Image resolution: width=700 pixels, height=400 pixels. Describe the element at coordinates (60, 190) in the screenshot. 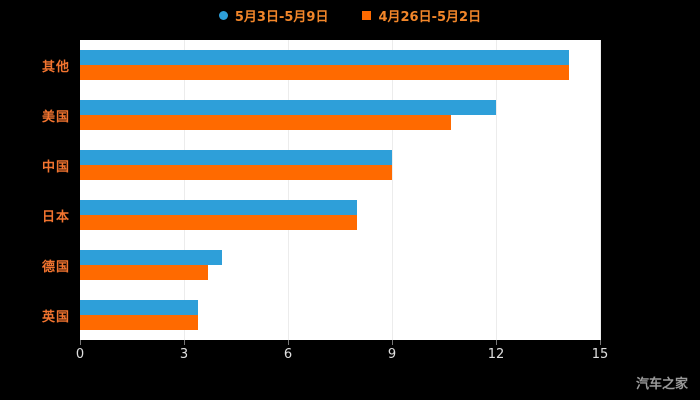

I see `y-axis-labels: 其他美国中国日本德国英国` at that location.